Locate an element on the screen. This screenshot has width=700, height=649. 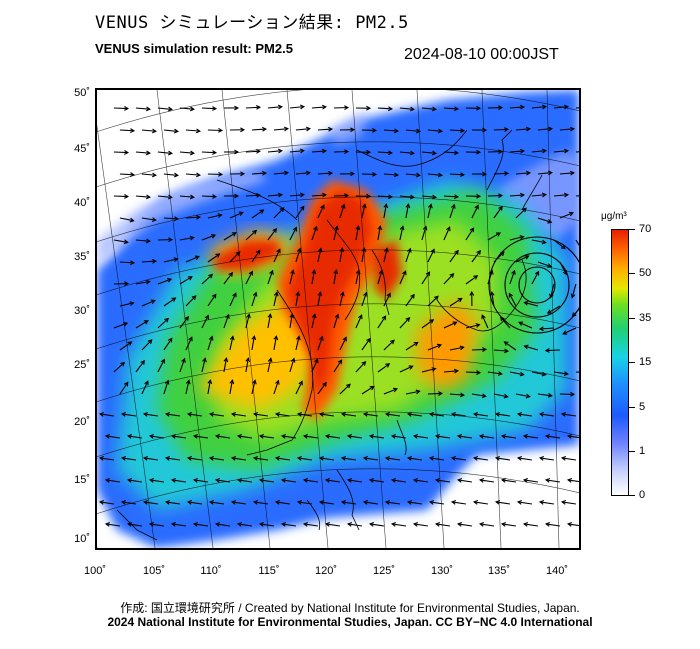
graticule-parallel is located at coordinates (338, 379).